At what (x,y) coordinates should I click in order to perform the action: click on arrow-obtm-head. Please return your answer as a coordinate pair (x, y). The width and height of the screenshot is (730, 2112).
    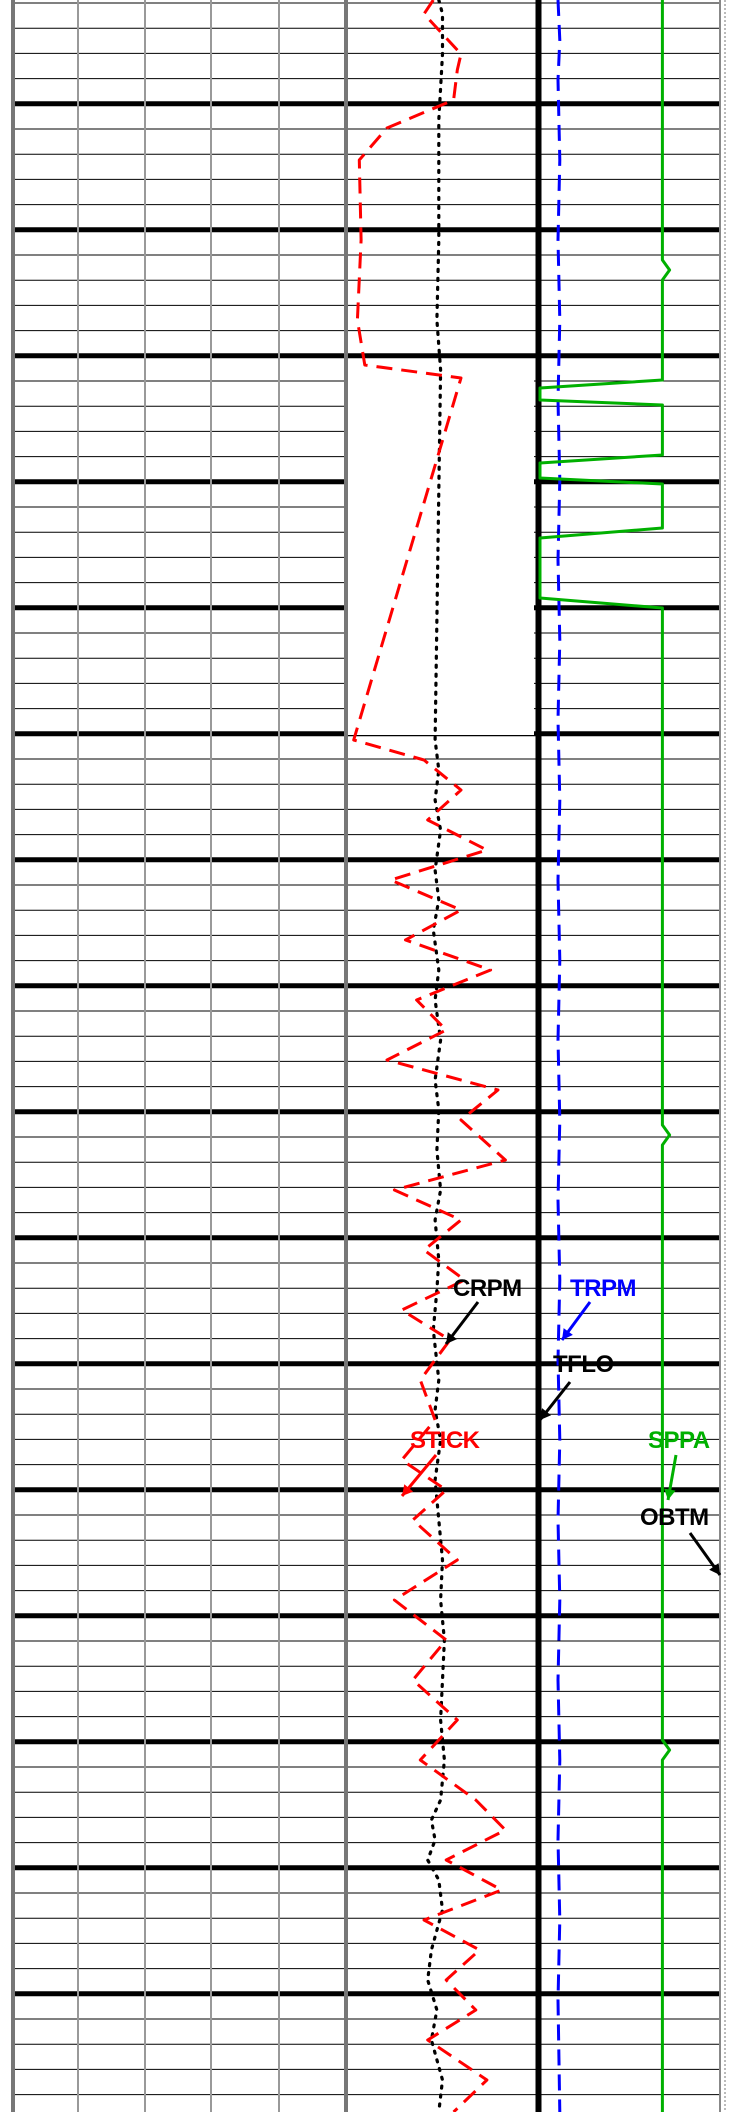
    Looking at the image, I should click on (714, 1569).